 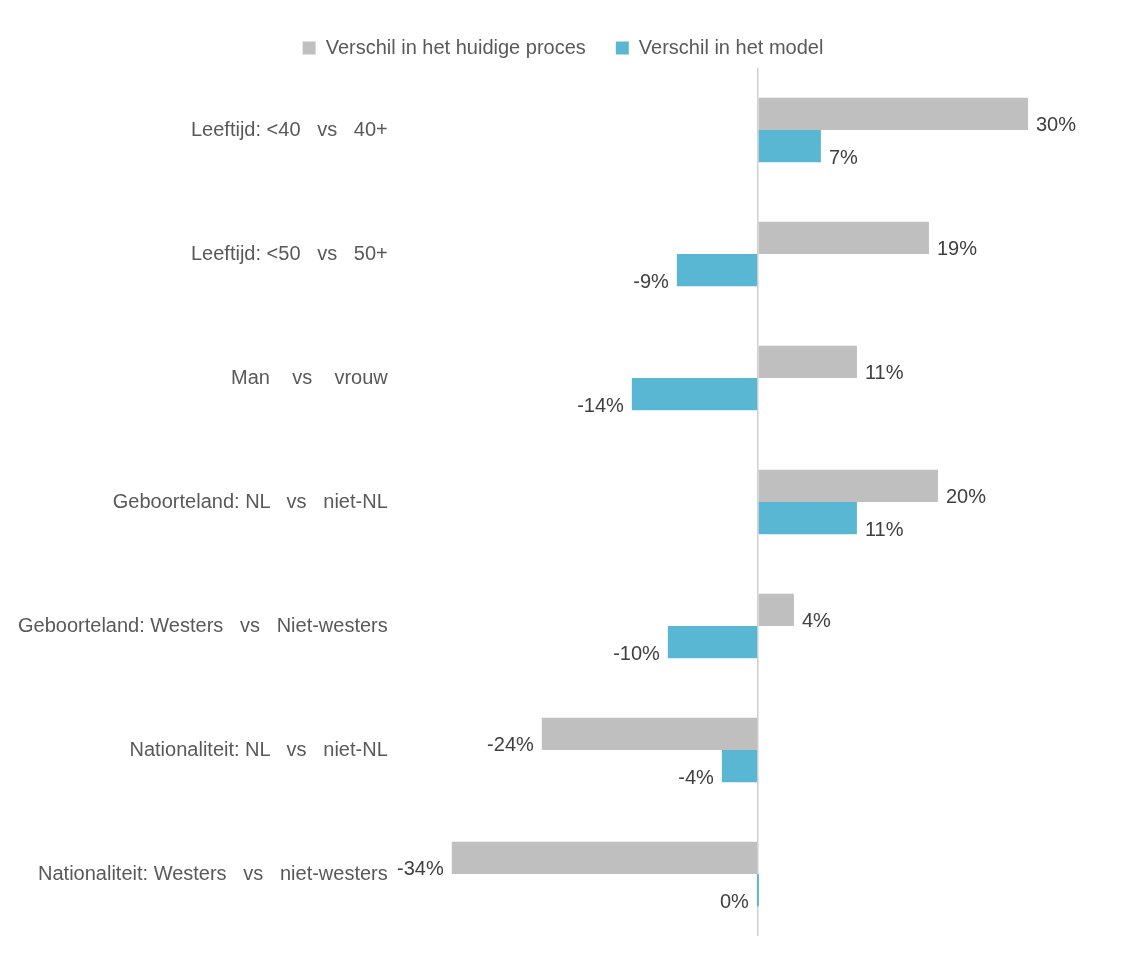 I want to click on data-label: -34%, so click(x=420, y=868).